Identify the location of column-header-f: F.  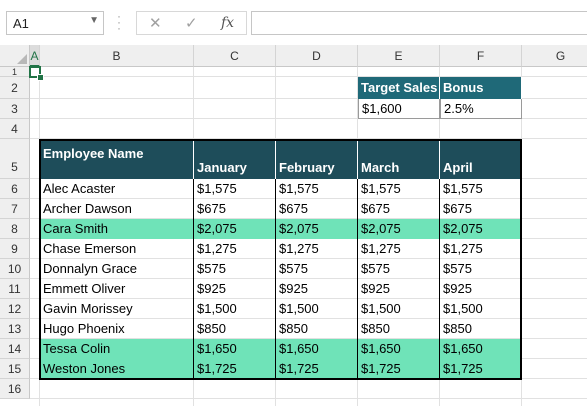
(481, 56).